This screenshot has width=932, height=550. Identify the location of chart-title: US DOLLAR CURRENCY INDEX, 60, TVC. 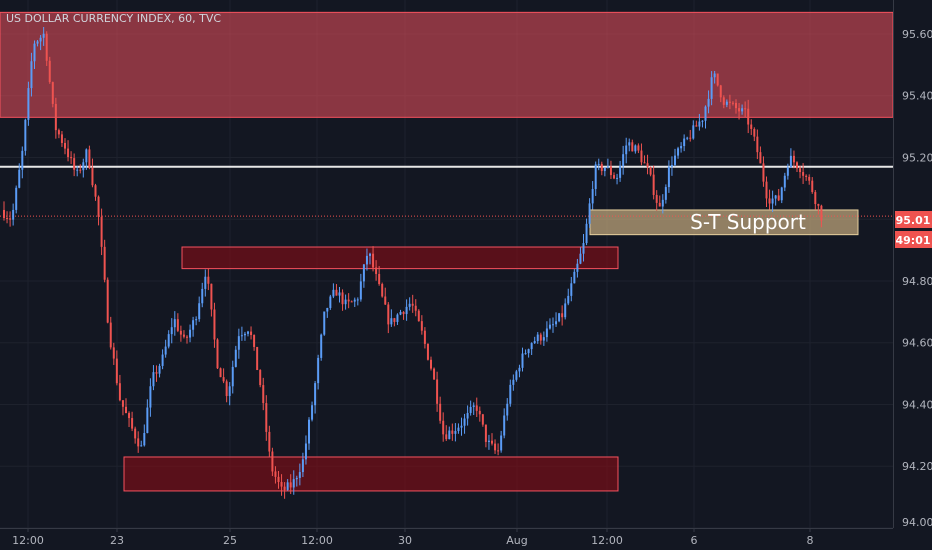
(113, 18).